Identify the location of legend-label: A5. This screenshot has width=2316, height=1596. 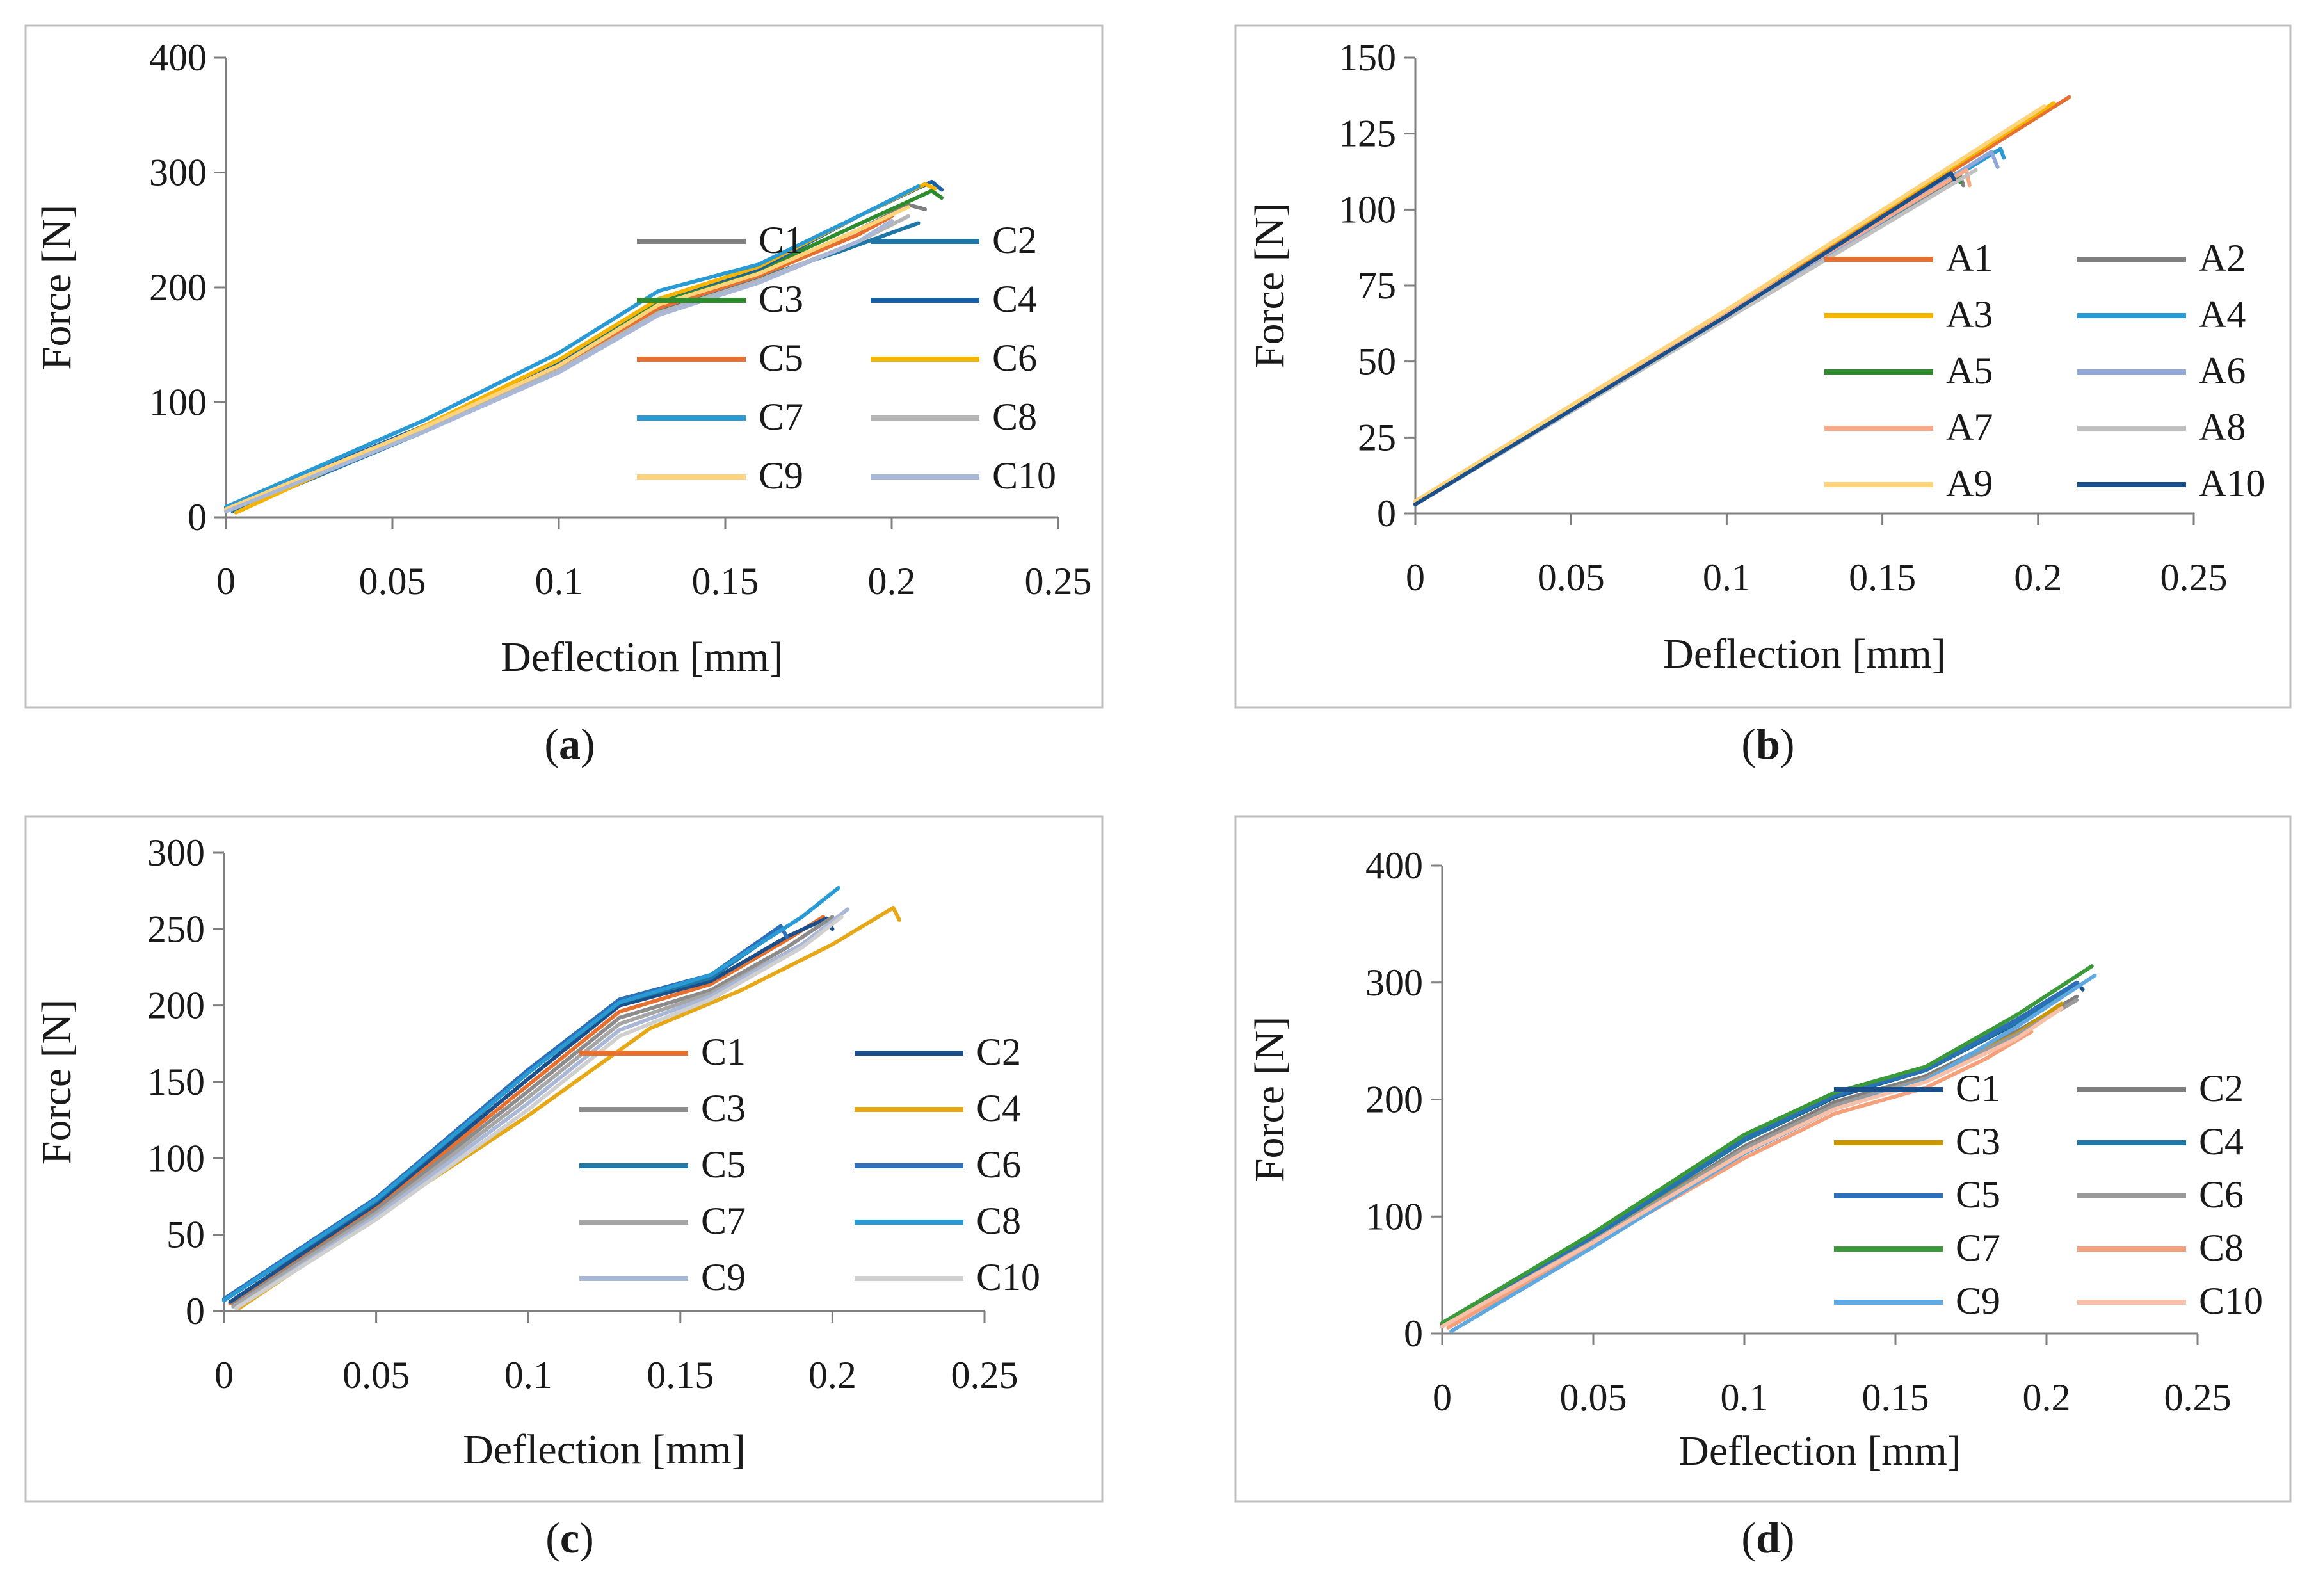
(1969, 371).